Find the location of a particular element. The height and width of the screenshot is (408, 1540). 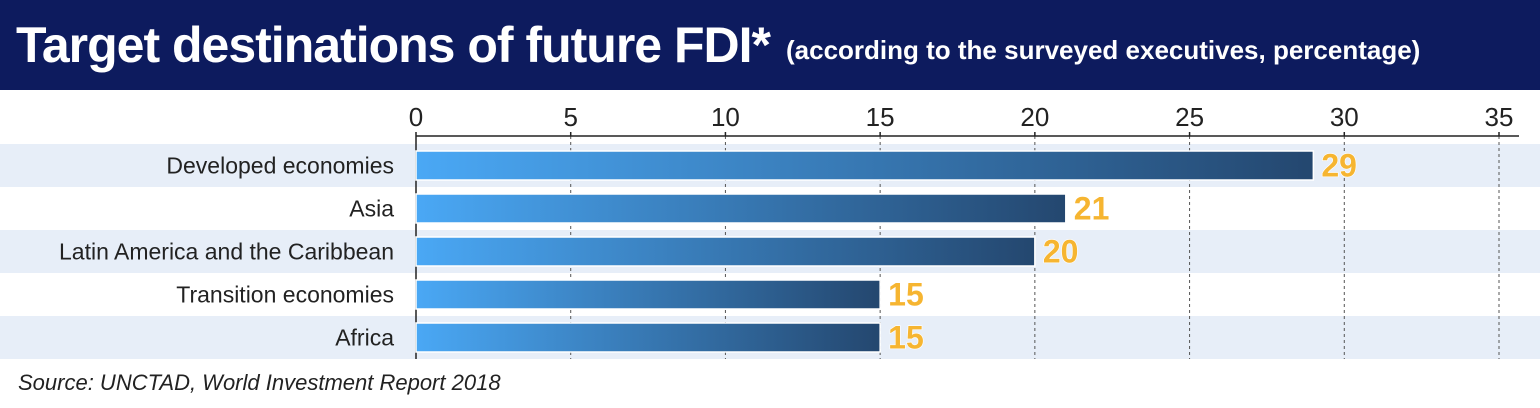

data-label: 29 is located at coordinates (1339, 166).